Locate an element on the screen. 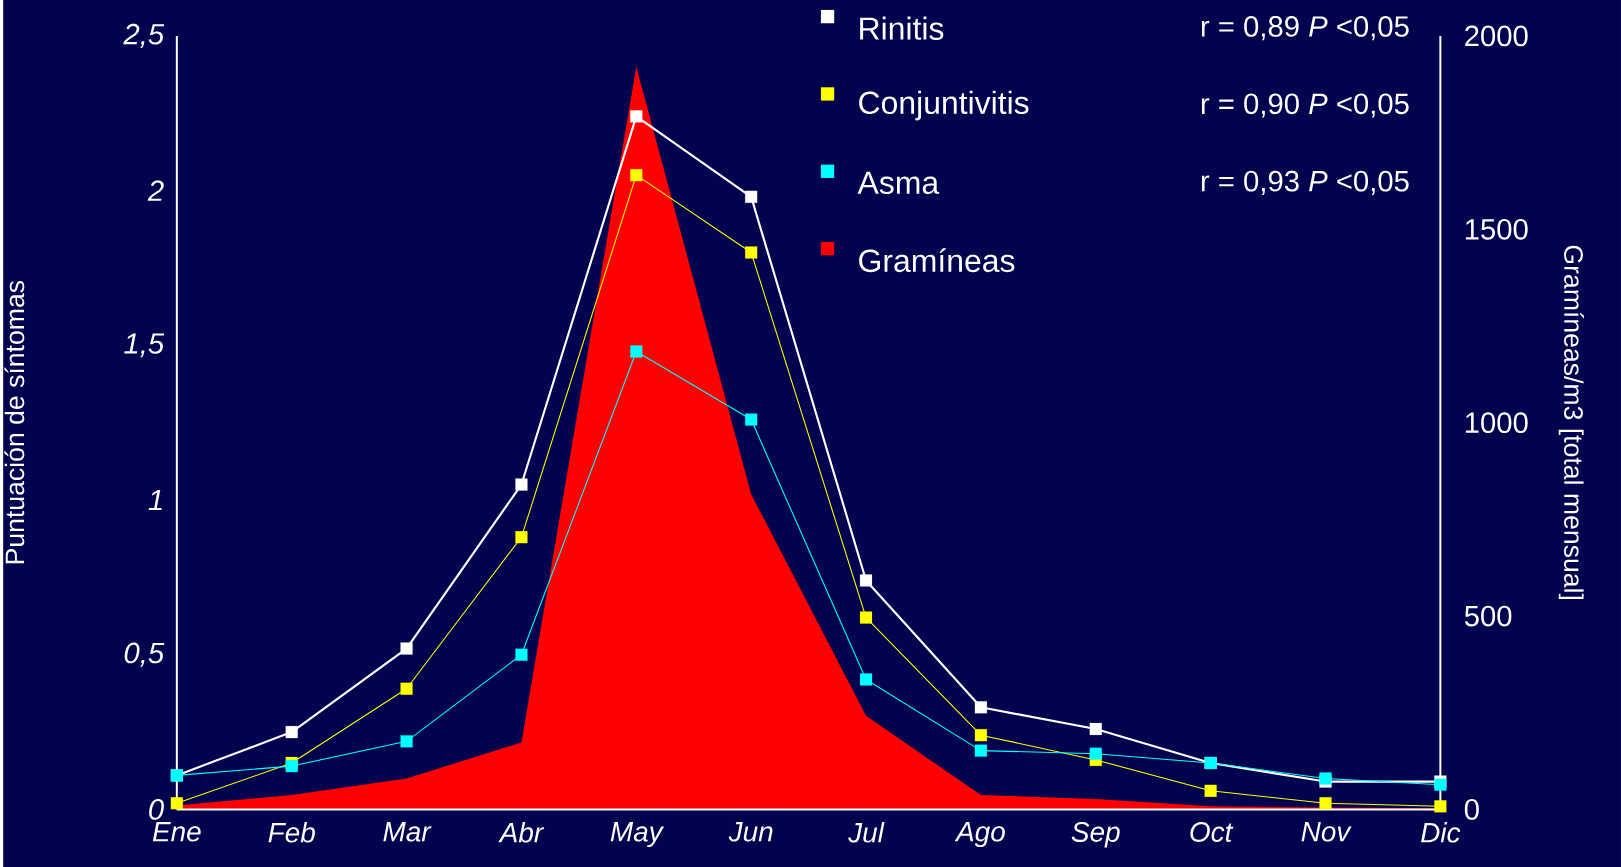 The width and height of the screenshot is (1621, 867). y-axis-title: Puntuación de síntomas is located at coordinates (14, 422).